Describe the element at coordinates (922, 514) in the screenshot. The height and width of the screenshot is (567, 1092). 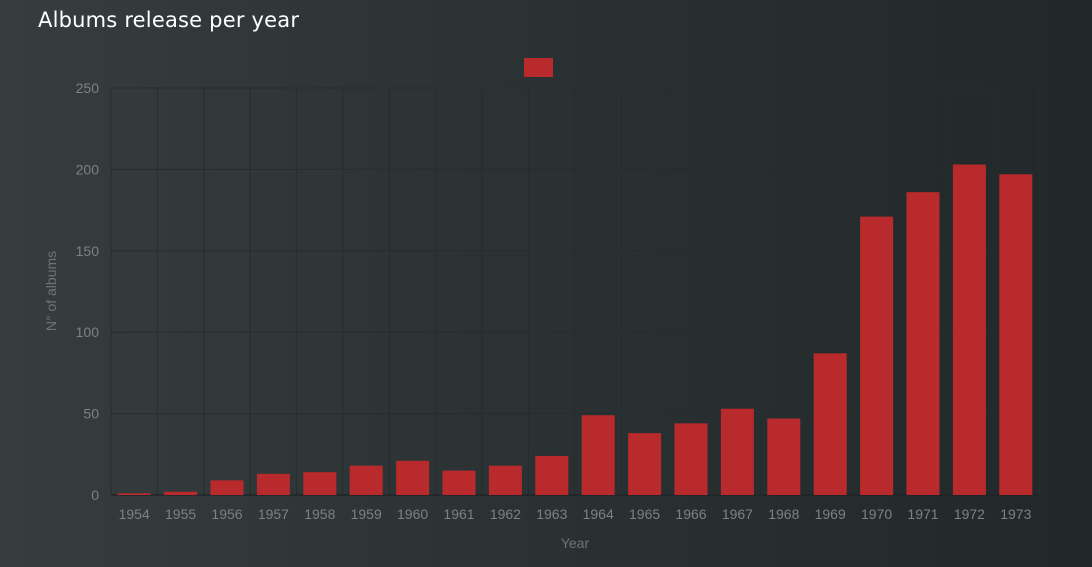
I see `x-tick-label: 1971` at that location.